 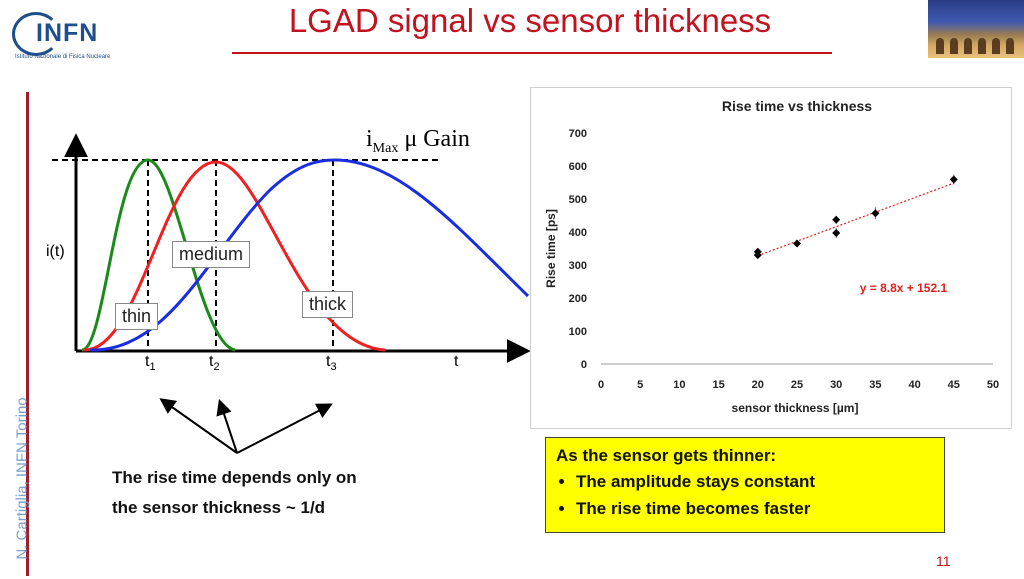 What do you see at coordinates (797, 385) in the screenshot?
I see `x-tick-label: 25` at bounding box center [797, 385].